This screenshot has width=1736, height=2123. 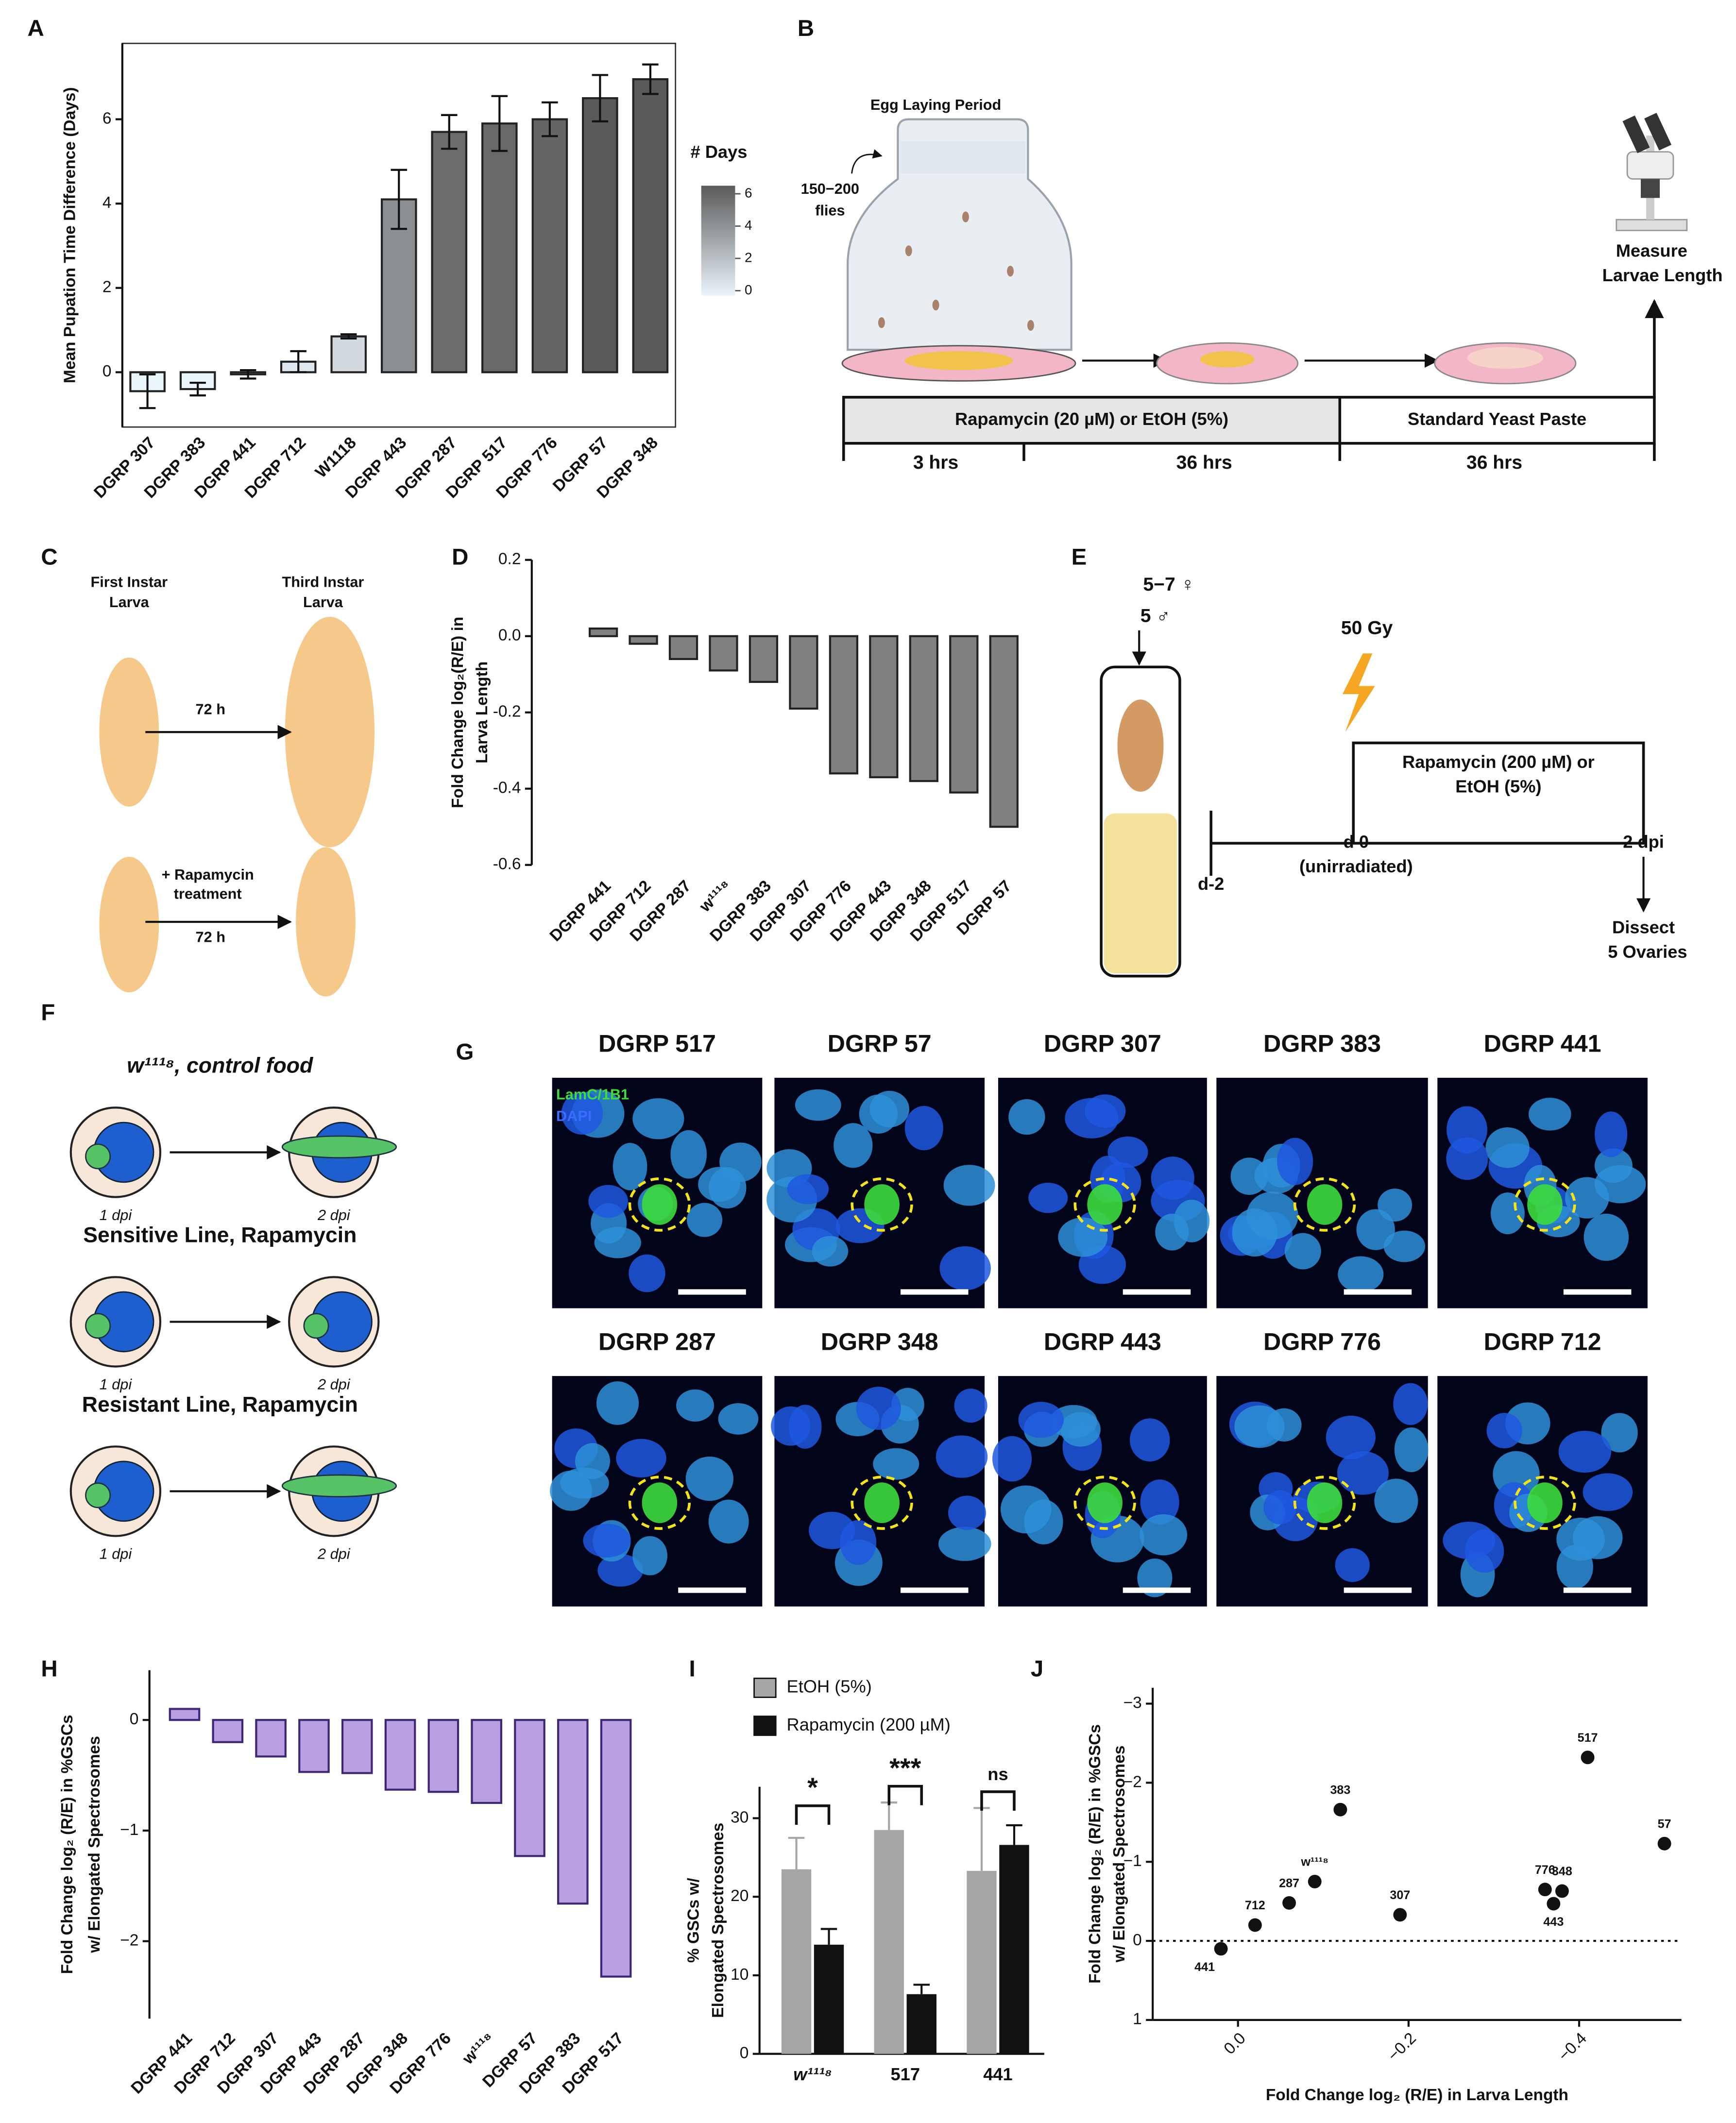 I want to click on label: 36 hrs, so click(x=1494, y=462).